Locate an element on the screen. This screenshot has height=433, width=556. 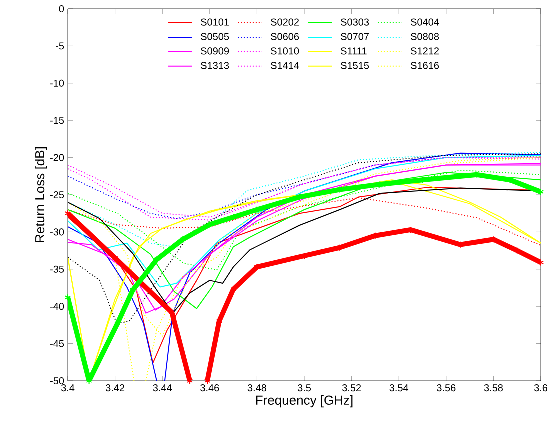
legend-label: S1313 is located at coordinates (215, 66).